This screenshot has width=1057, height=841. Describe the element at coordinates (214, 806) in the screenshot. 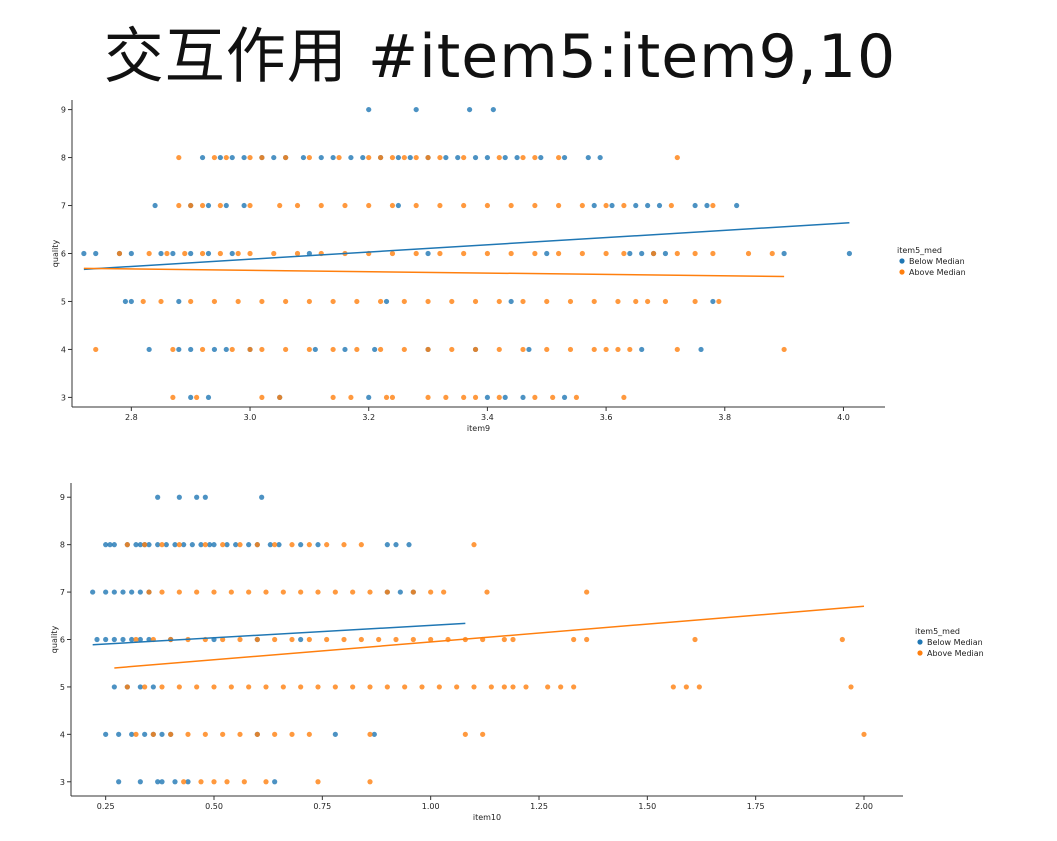

I see `x-tick-label: 0.50` at that location.